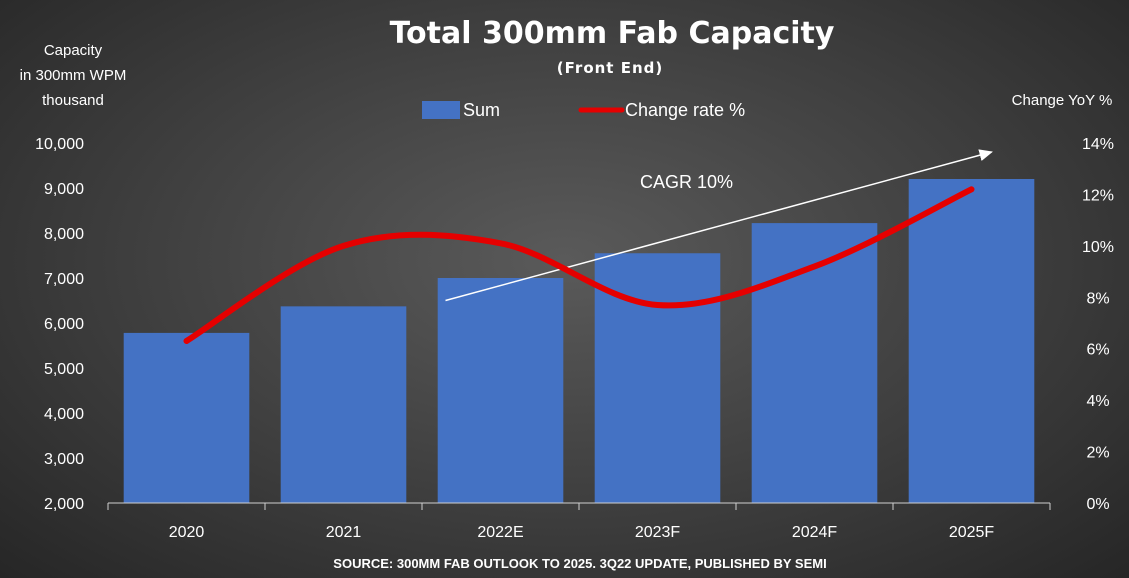 This screenshot has height=578, width=1129. I want to click on bar-2020, so click(186, 417).